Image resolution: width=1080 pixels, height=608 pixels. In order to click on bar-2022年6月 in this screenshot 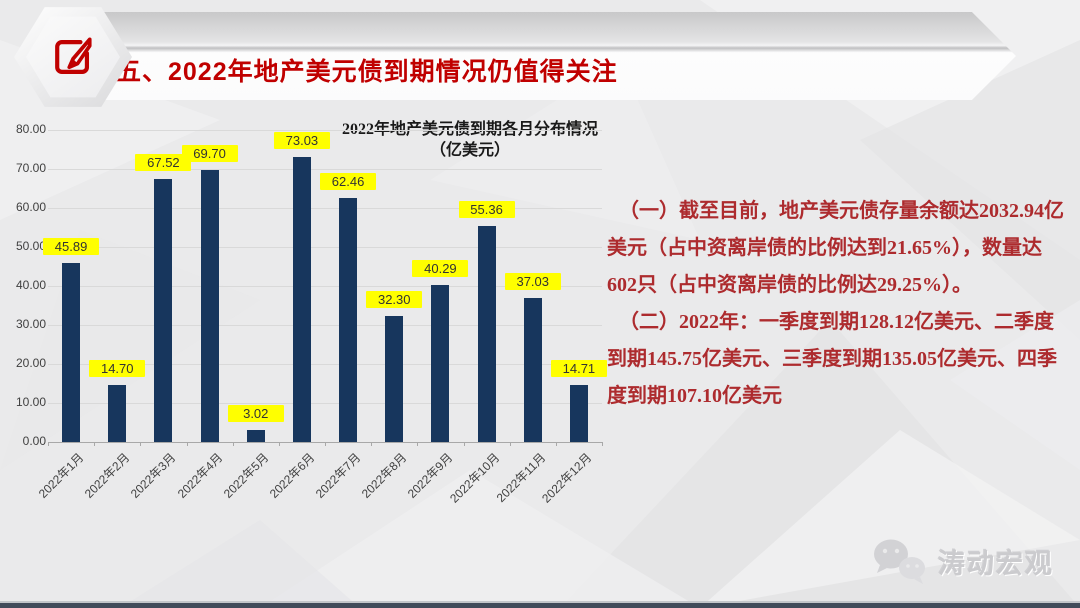, I will do `click(301, 299)`.